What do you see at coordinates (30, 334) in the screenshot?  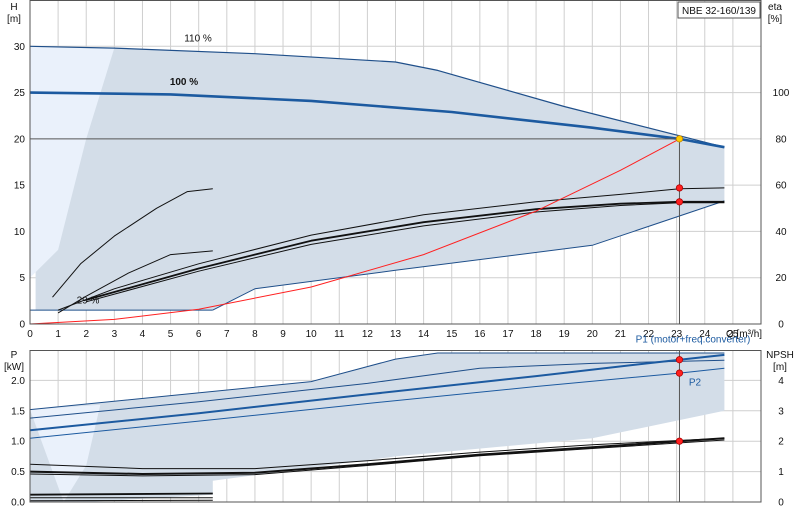 I see `x-tick-label: 0` at bounding box center [30, 334].